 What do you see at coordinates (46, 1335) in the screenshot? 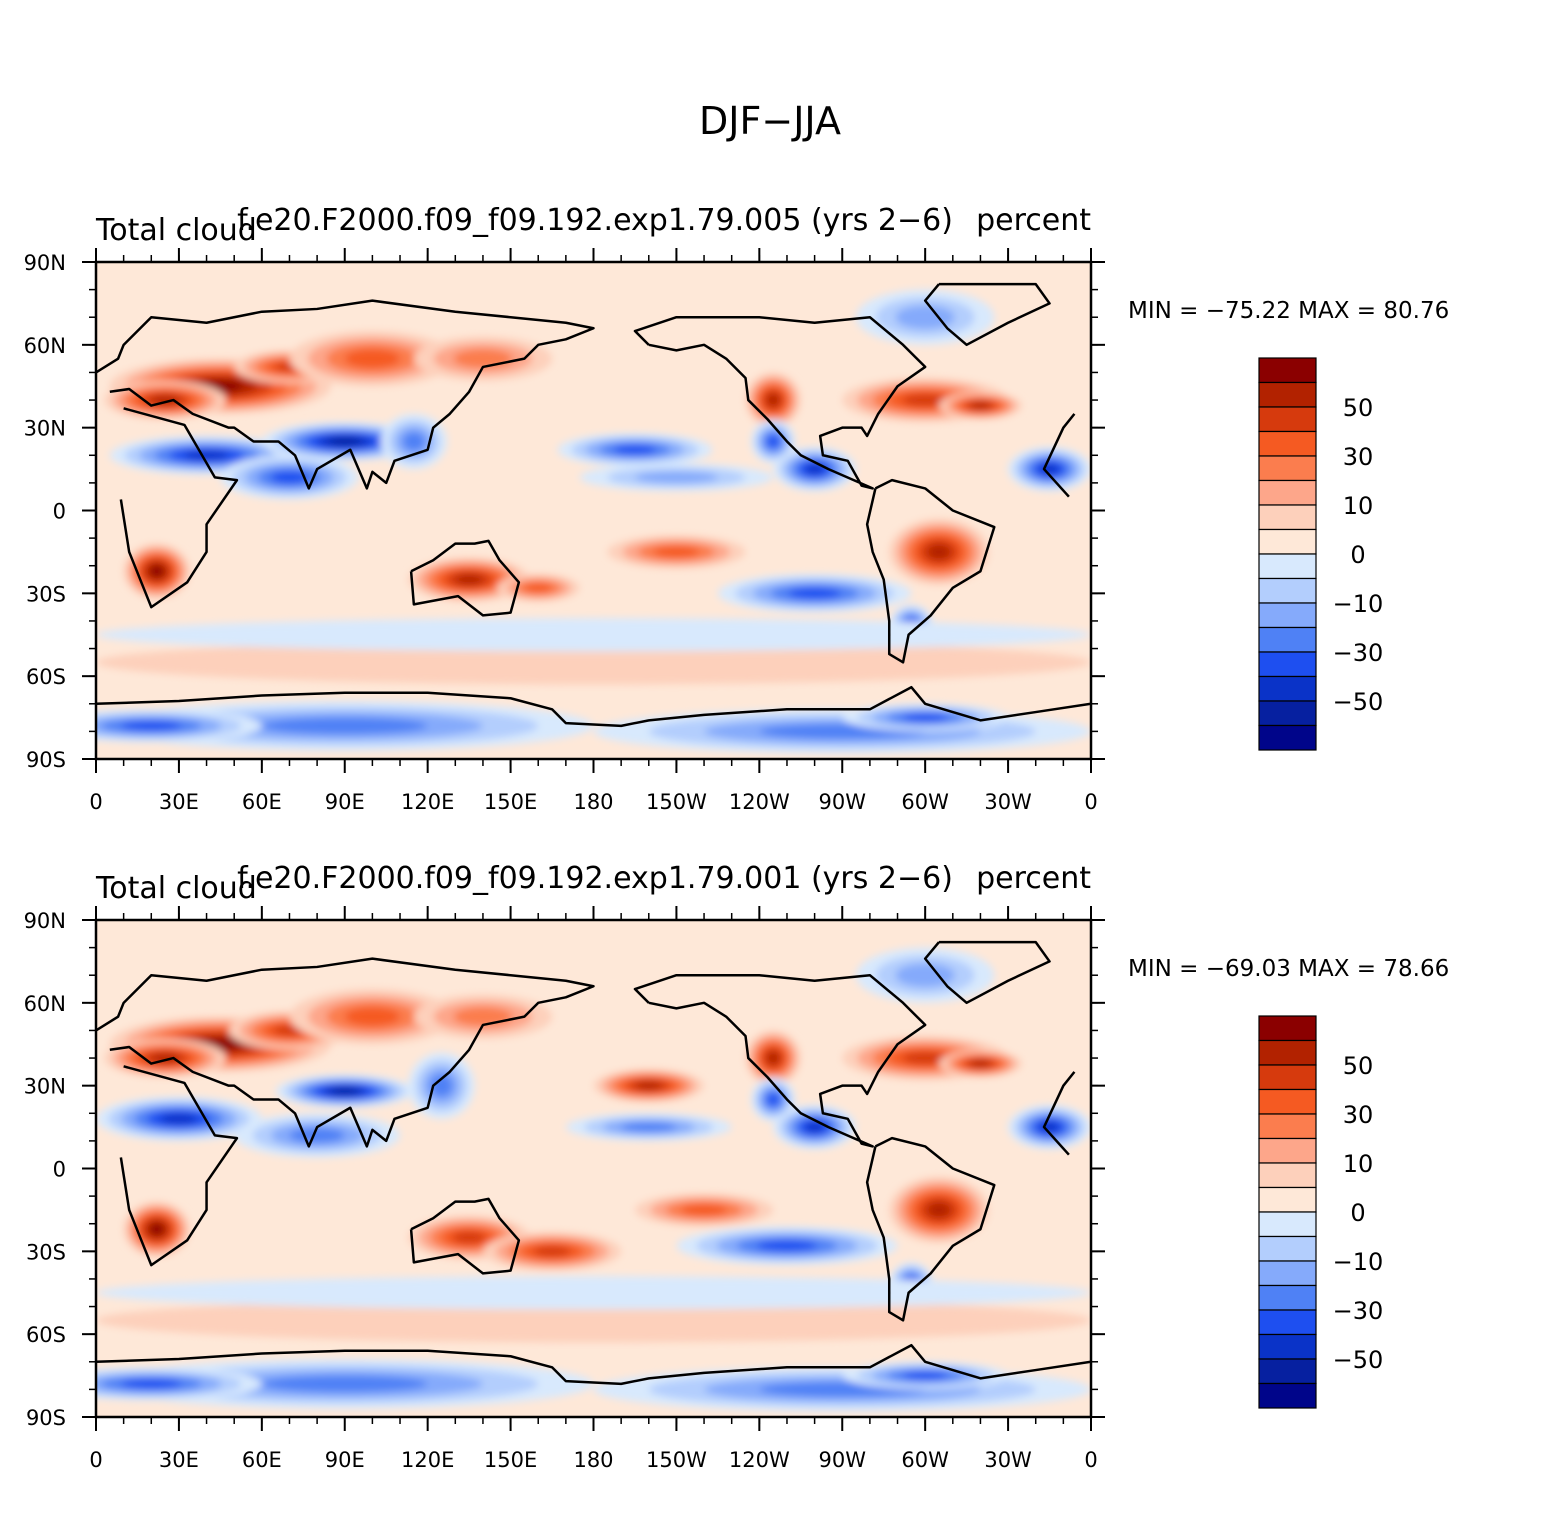
I see `lat-tick-label: 60S` at bounding box center [46, 1335].